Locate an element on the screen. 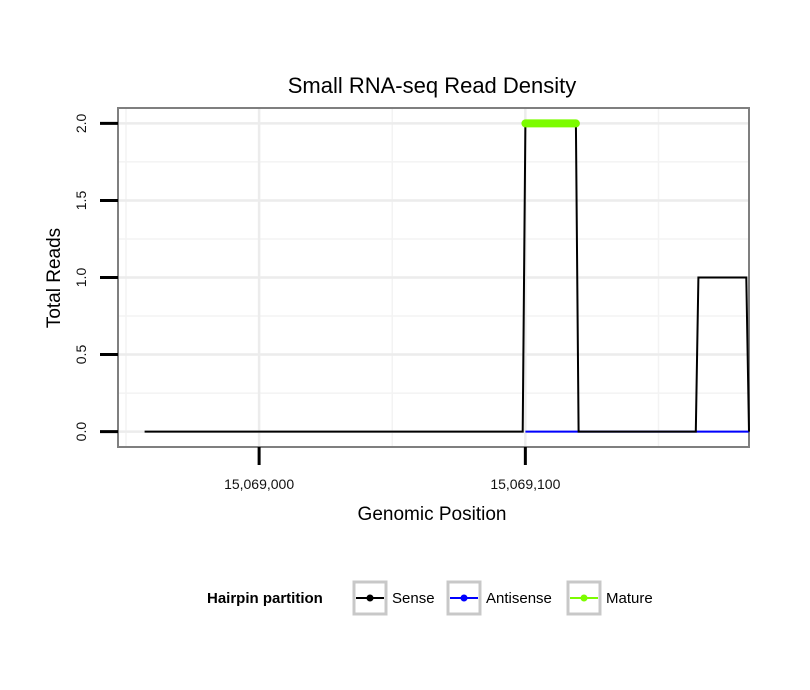  y-tick-label: 2.0 is located at coordinates (81, 123).